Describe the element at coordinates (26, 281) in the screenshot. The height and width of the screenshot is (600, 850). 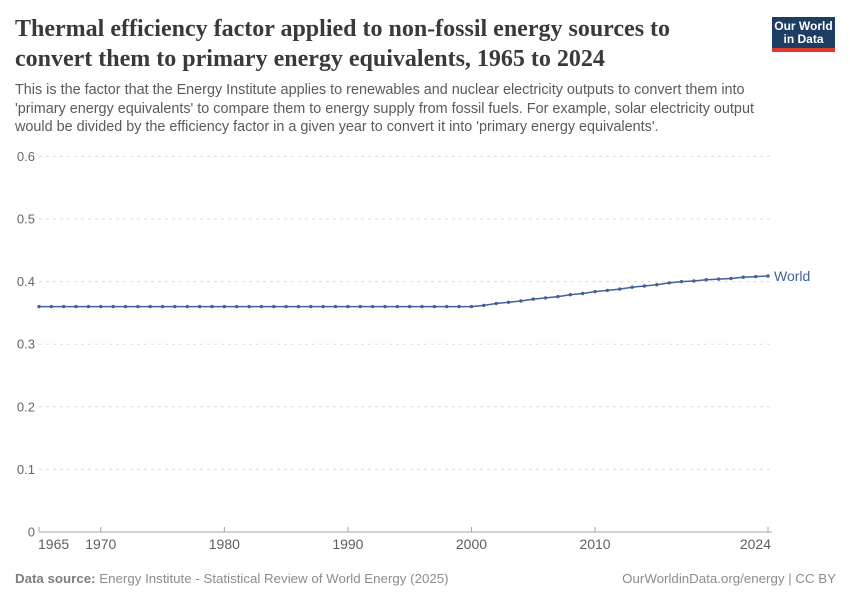
I see `y-axis-tick-label: 0.4` at that location.